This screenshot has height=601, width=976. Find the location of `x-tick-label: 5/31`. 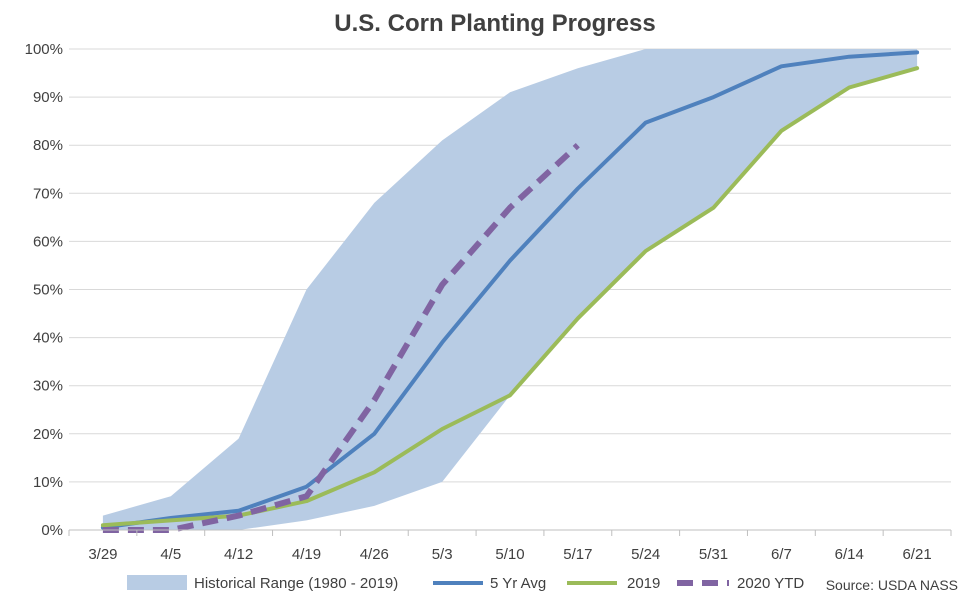

x-tick-label: 5/31 is located at coordinates (713, 554).